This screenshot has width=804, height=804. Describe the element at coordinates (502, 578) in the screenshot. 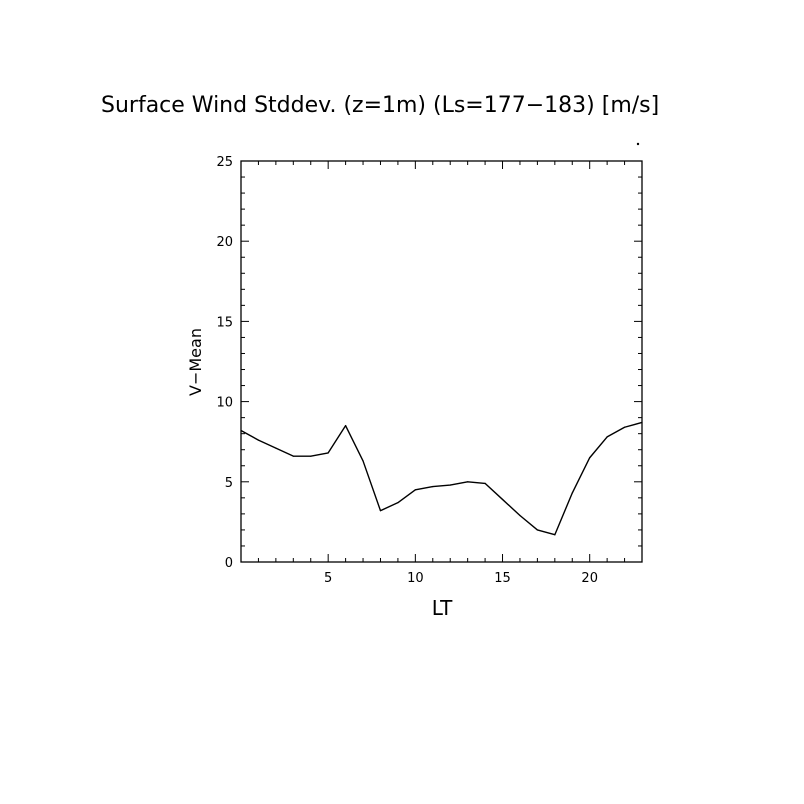

I see `x-tick-label: 15` at that location.